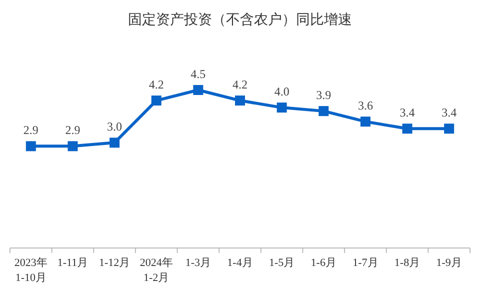 The width and height of the screenshot is (480, 300). I want to click on x-tick-label: 1-4月, so click(240, 263).